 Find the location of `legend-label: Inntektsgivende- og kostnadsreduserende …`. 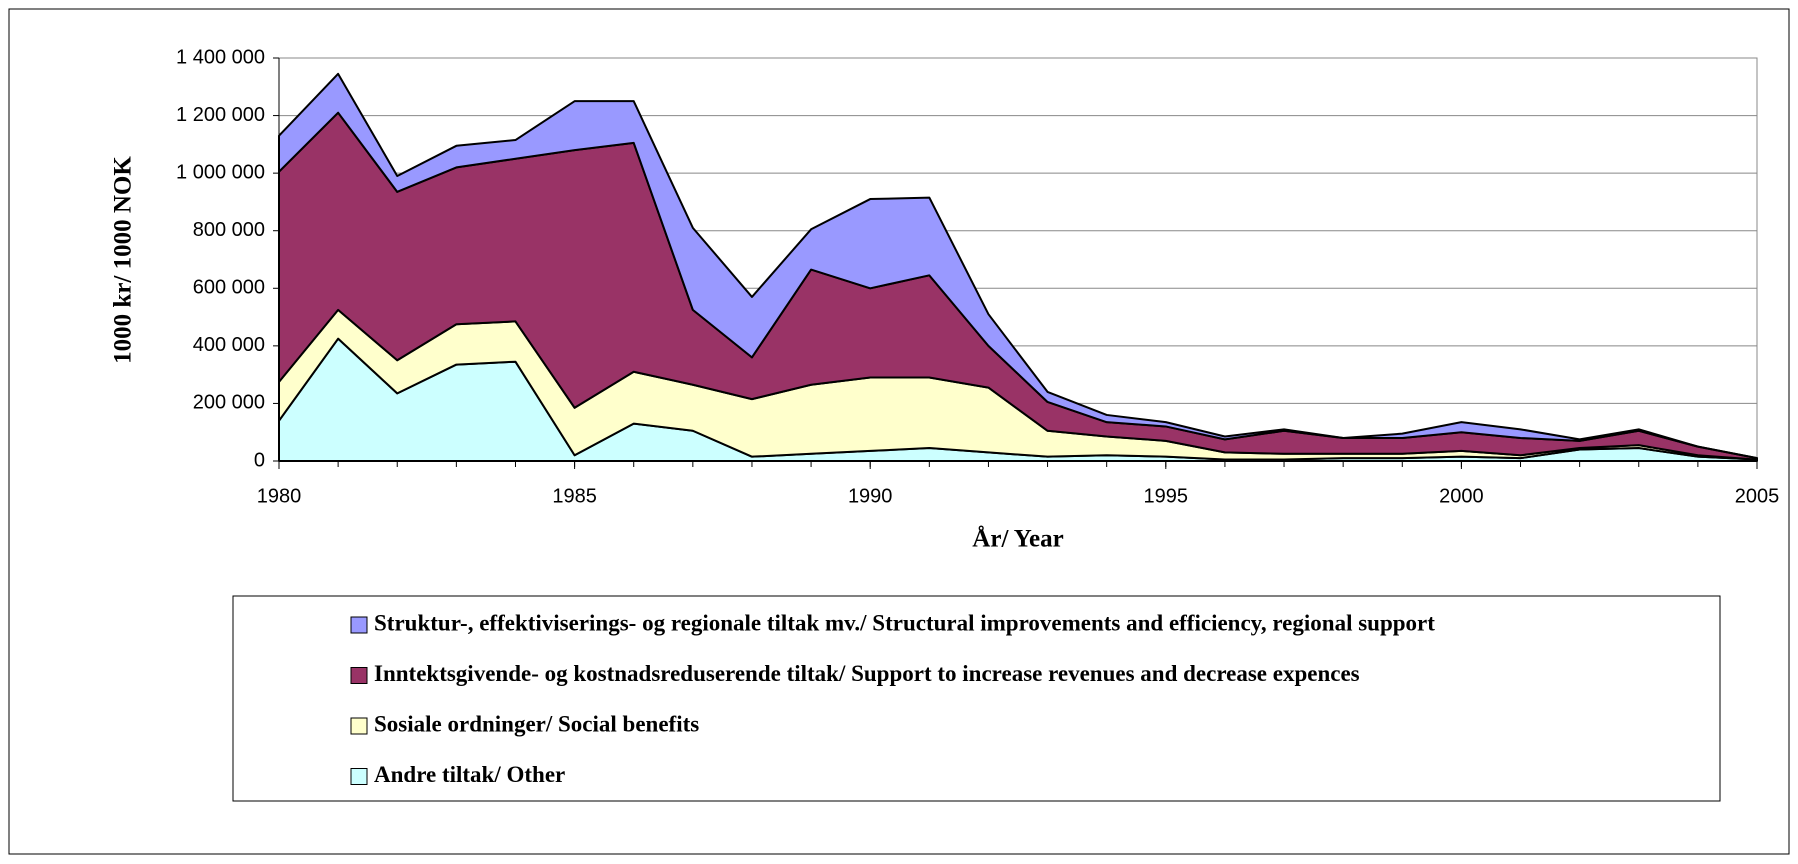

legend-label: Inntektsgivende- og kostnadsreduserende … is located at coordinates (867, 673).